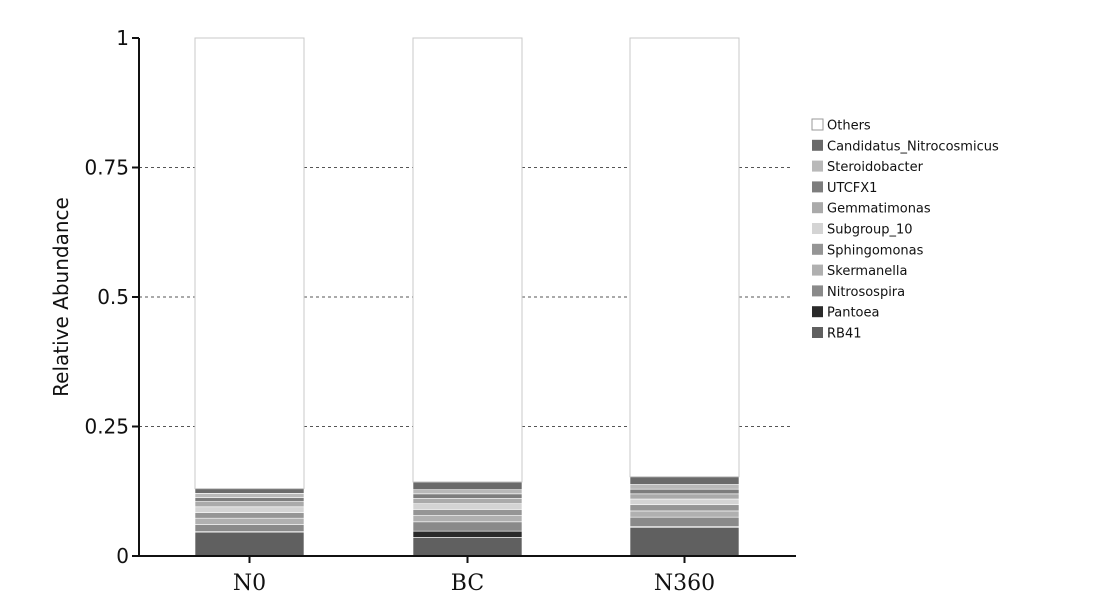 This screenshot has height=614, width=1115. I want to click on legend-label: Subgroup_10, so click(870, 230).